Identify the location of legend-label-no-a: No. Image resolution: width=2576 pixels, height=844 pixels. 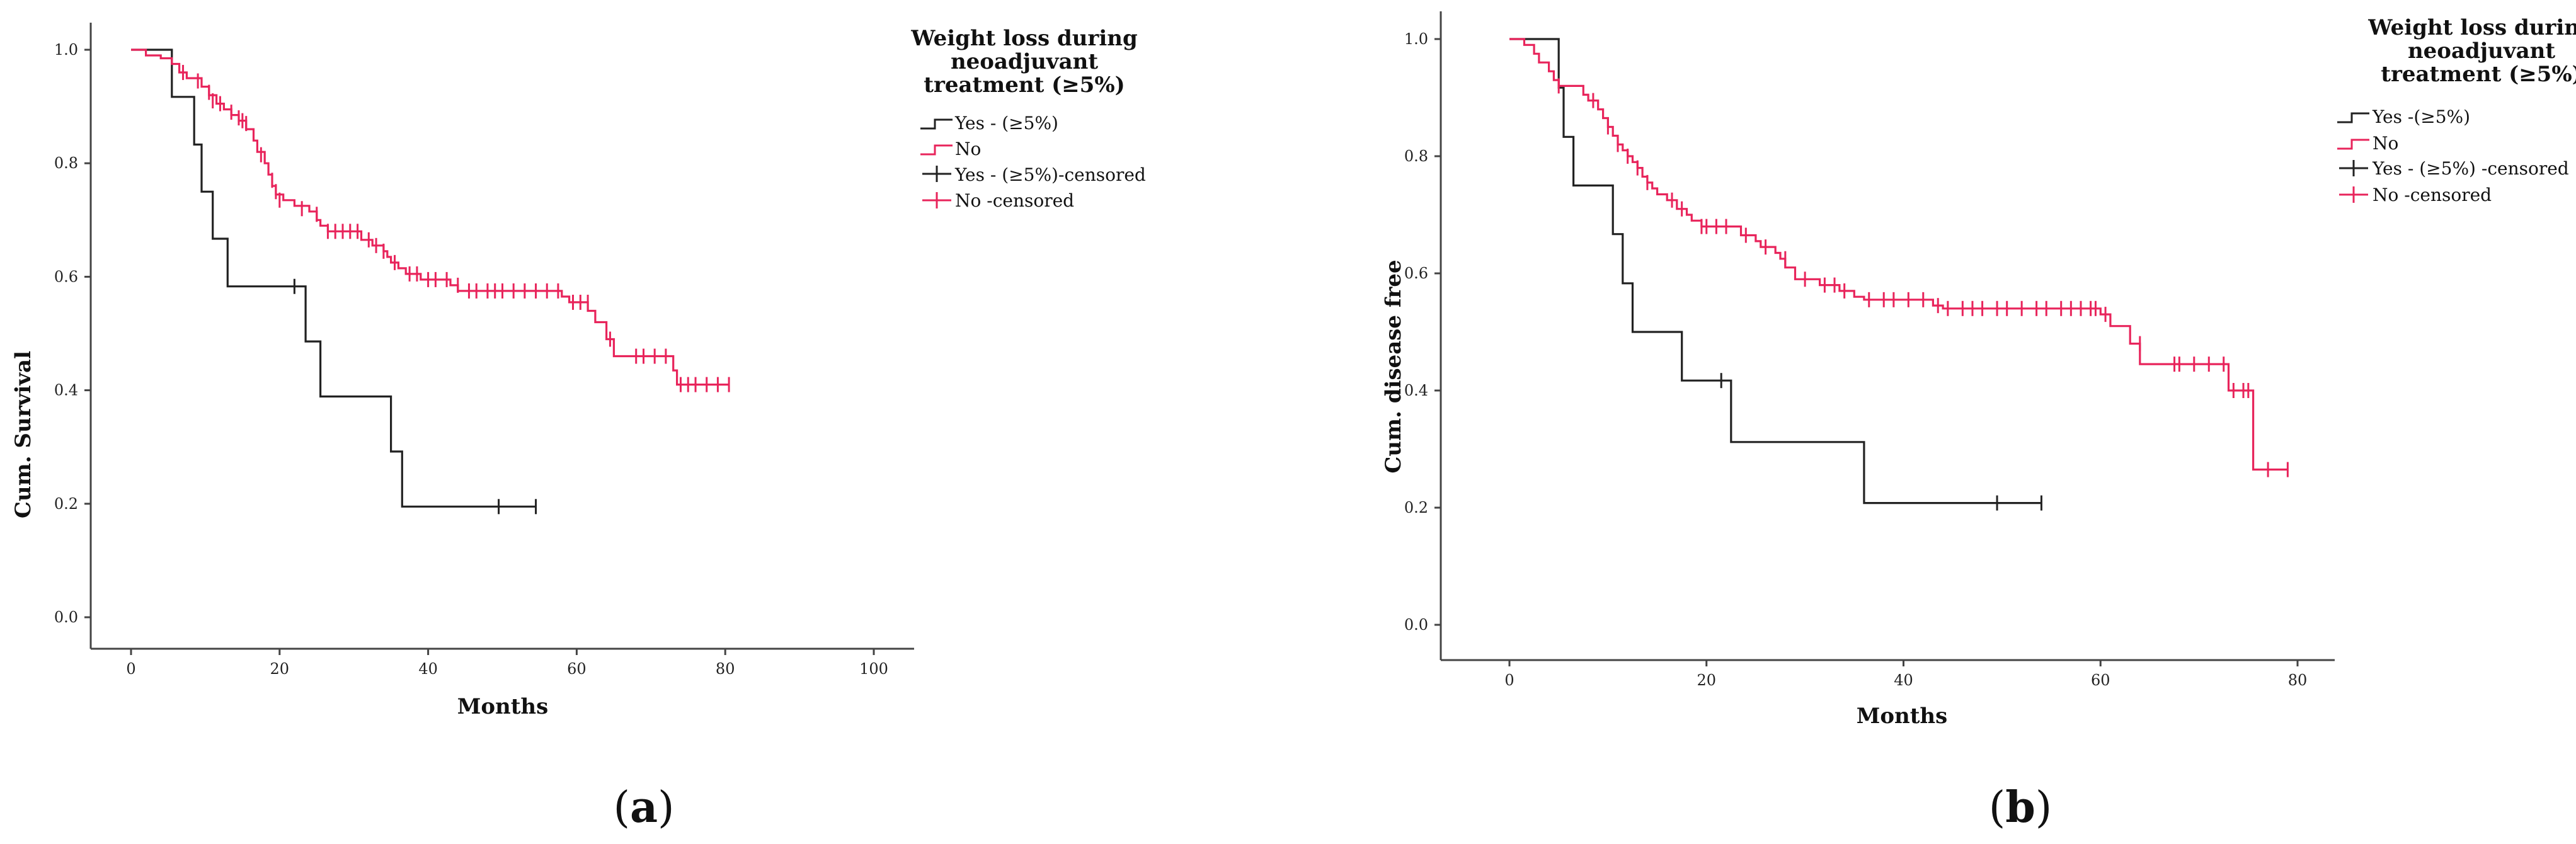
(968, 149).